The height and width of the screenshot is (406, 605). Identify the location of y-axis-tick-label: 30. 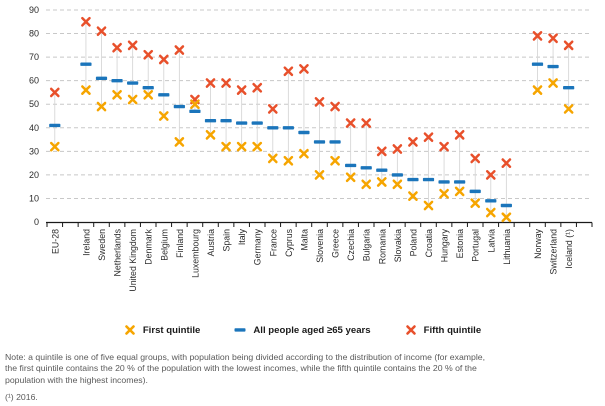
(34, 151).